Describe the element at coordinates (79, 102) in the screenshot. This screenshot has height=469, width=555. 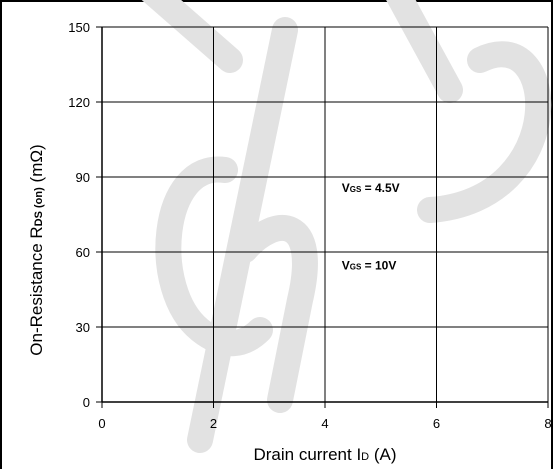
I see `y-tick-label: 120` at that location.